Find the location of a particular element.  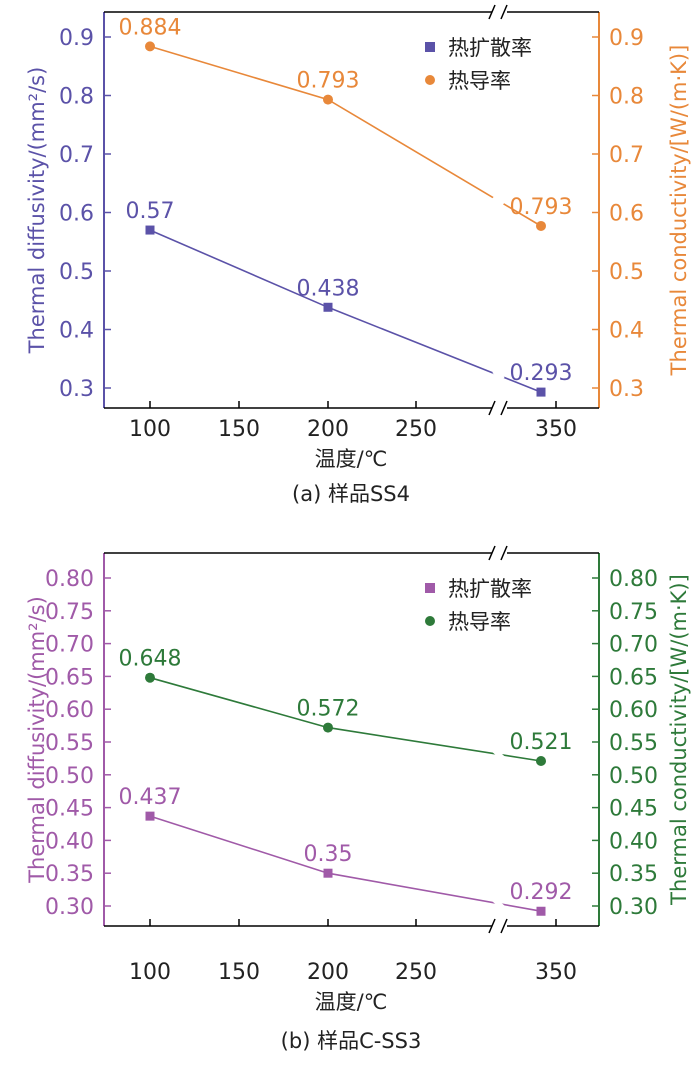

y-tick-label-right: 0.80 is located at coordinates (633, 579).